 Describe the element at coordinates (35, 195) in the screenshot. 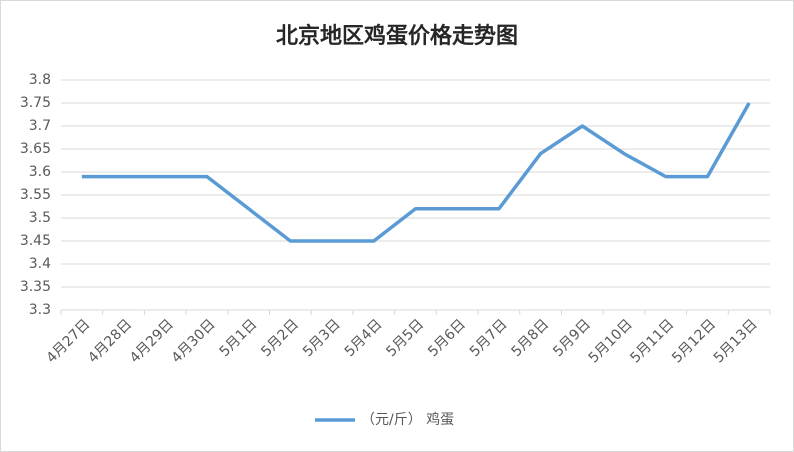

I see `y-tick-label: 3.55` at that location.